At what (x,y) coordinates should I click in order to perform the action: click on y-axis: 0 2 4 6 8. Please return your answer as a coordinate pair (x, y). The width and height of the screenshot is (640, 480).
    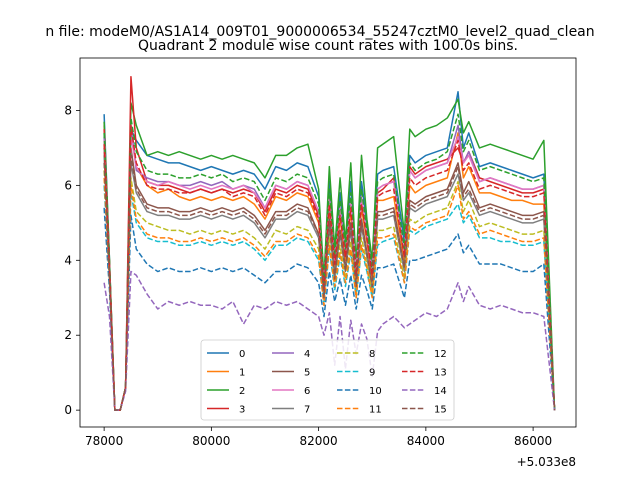
    Looking at the image, I should click on (72, 260).